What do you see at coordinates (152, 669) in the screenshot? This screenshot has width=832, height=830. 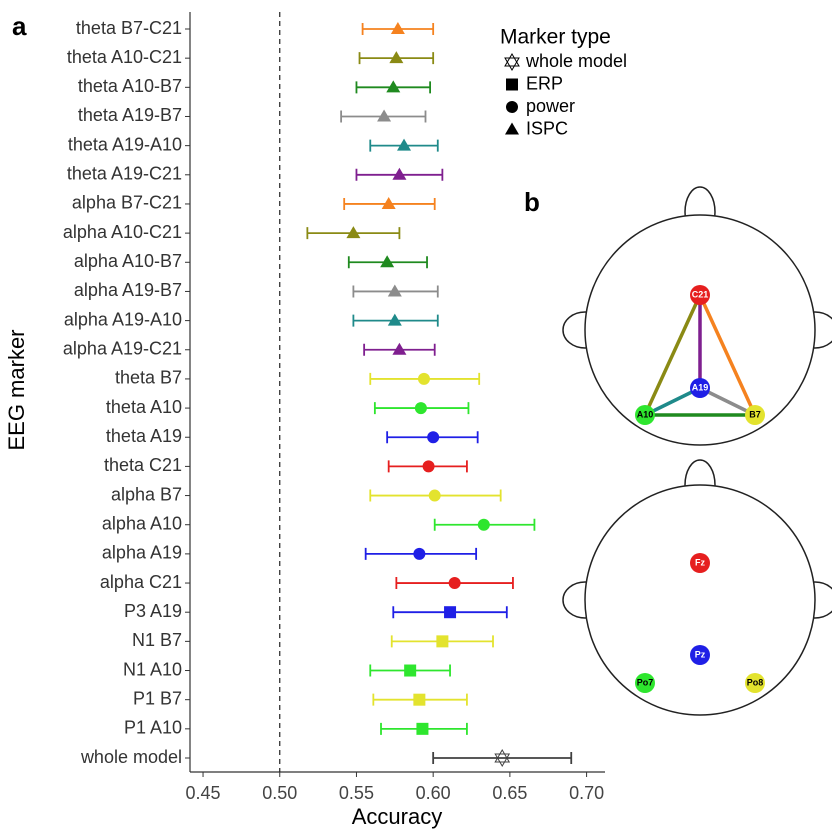 I see `y-tick-label: N1 A10` at bounding box center [152, 669].